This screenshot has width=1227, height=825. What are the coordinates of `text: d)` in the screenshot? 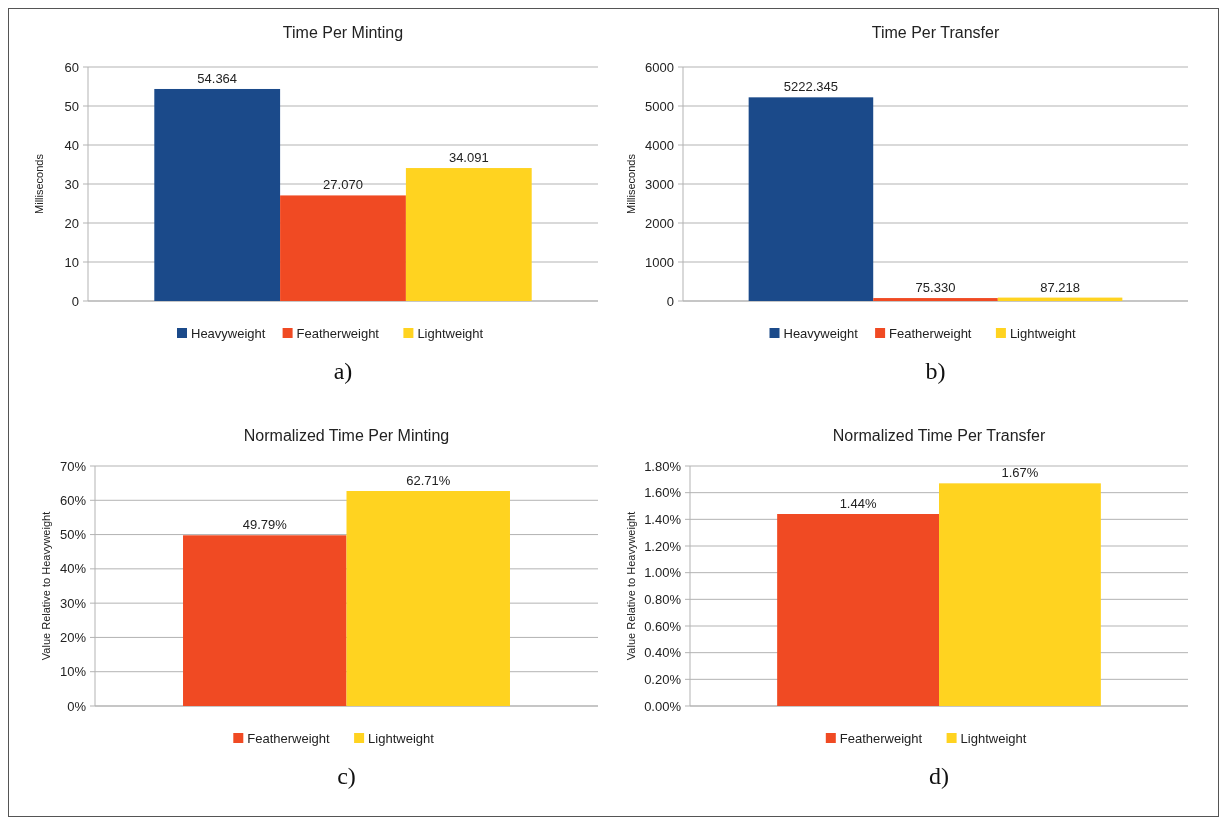 It's located at (939, 776).